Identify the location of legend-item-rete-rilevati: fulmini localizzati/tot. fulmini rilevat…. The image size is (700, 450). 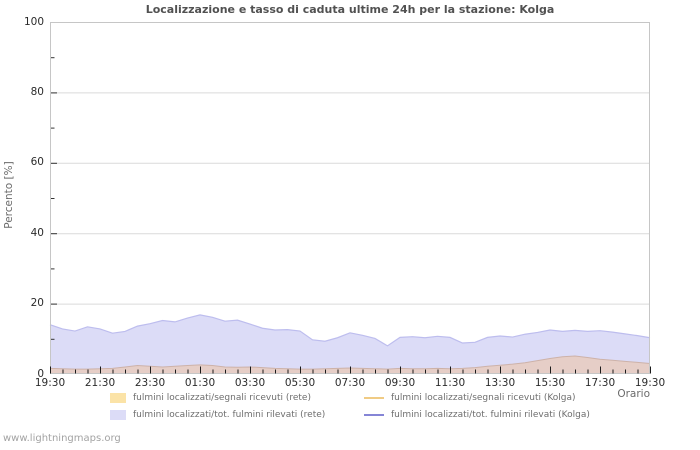
(217, 415).